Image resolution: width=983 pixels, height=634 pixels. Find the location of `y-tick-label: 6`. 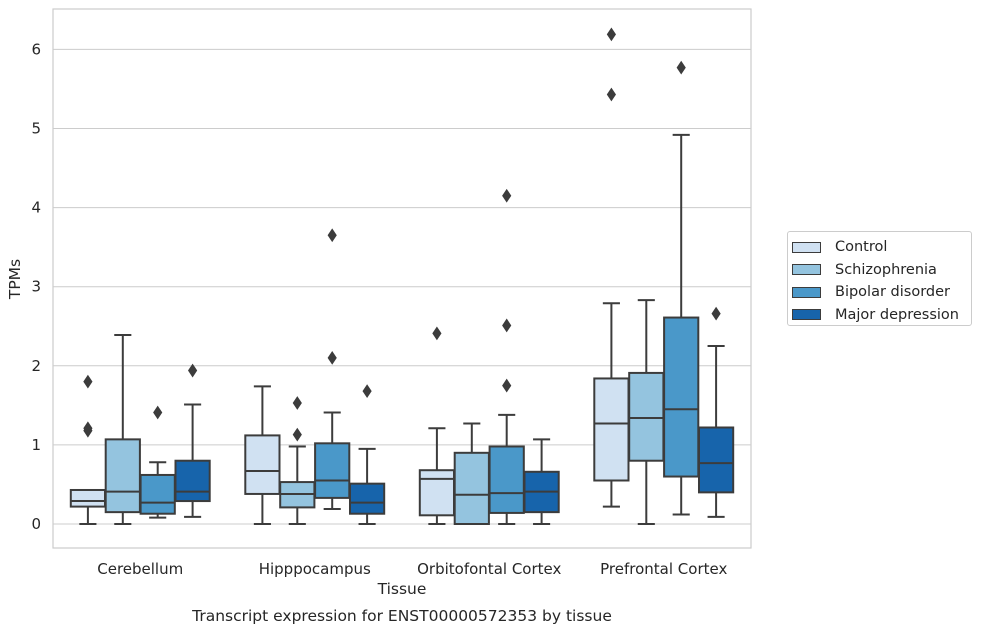

y-tick-label: 6 is located at coordinates (36, 49).